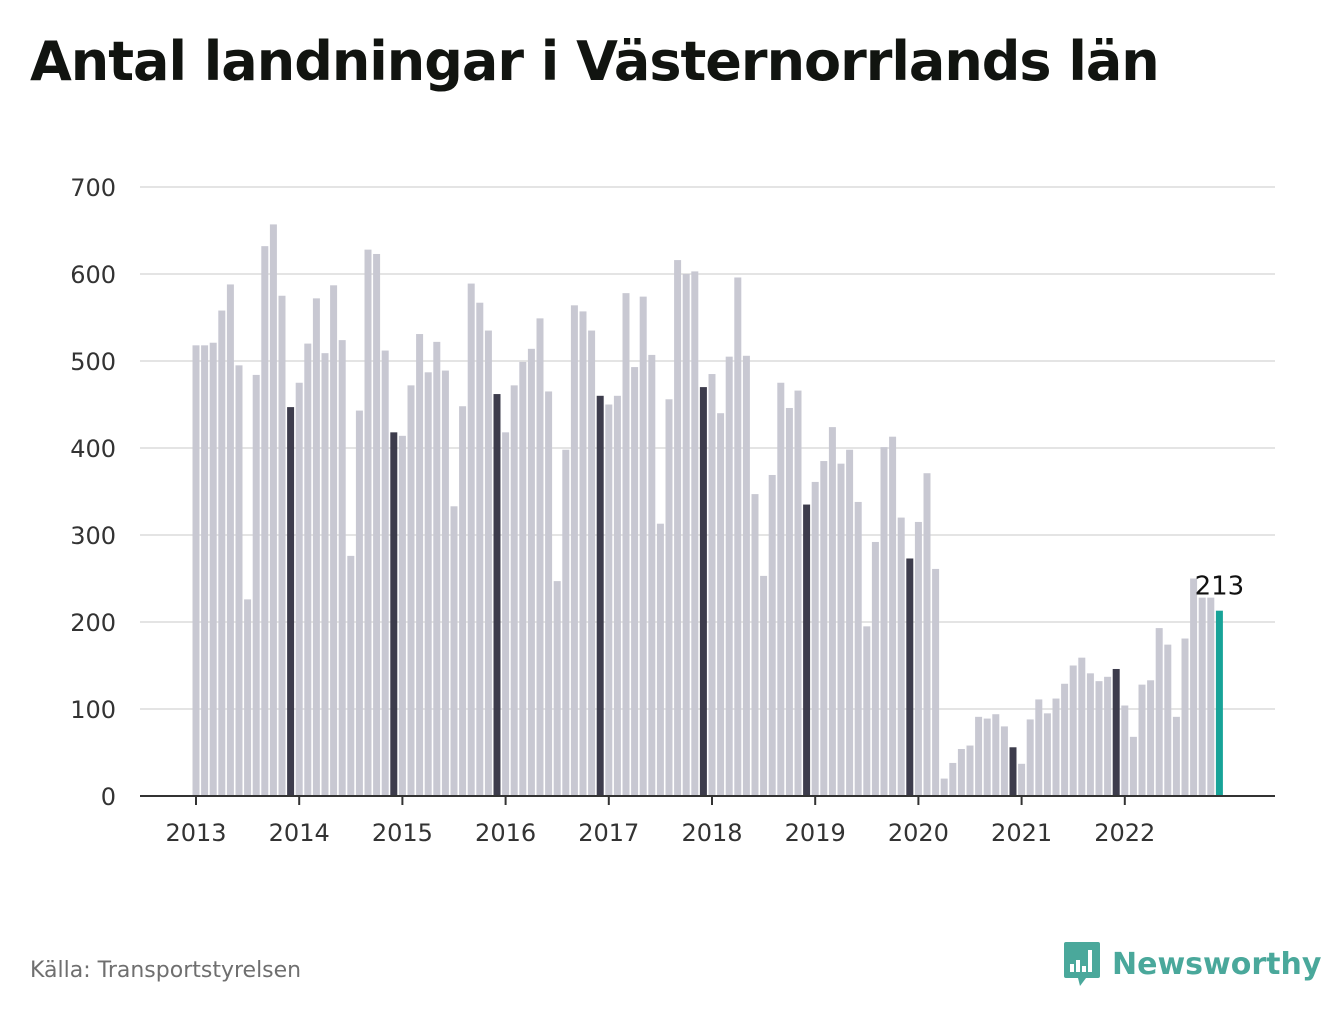 Image resolution: width=1340 pixels, height=1020 pixels. I want to click on x-tick-label: 2020, so click(918, 833).